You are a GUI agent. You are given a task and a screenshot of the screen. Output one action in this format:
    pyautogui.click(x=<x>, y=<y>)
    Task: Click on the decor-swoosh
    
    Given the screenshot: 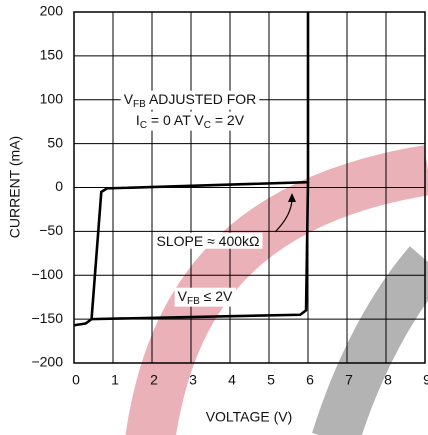 What is the action you would take?
    pyautogui.click(x=370, y=340)
    